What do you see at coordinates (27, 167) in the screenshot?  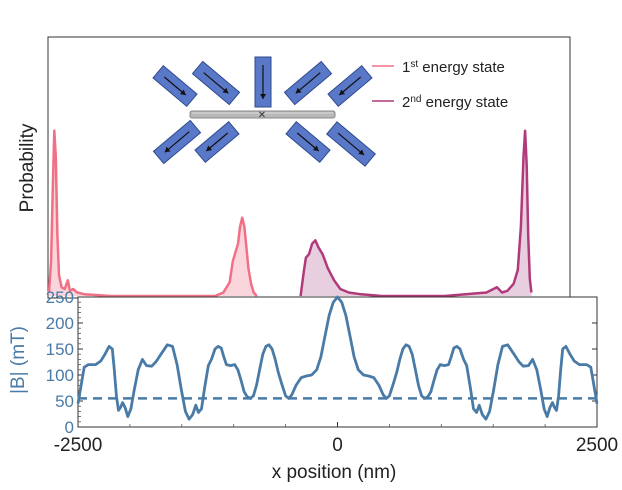 I see `probability-axis-label: Probability` at bounding box center [27, 167].